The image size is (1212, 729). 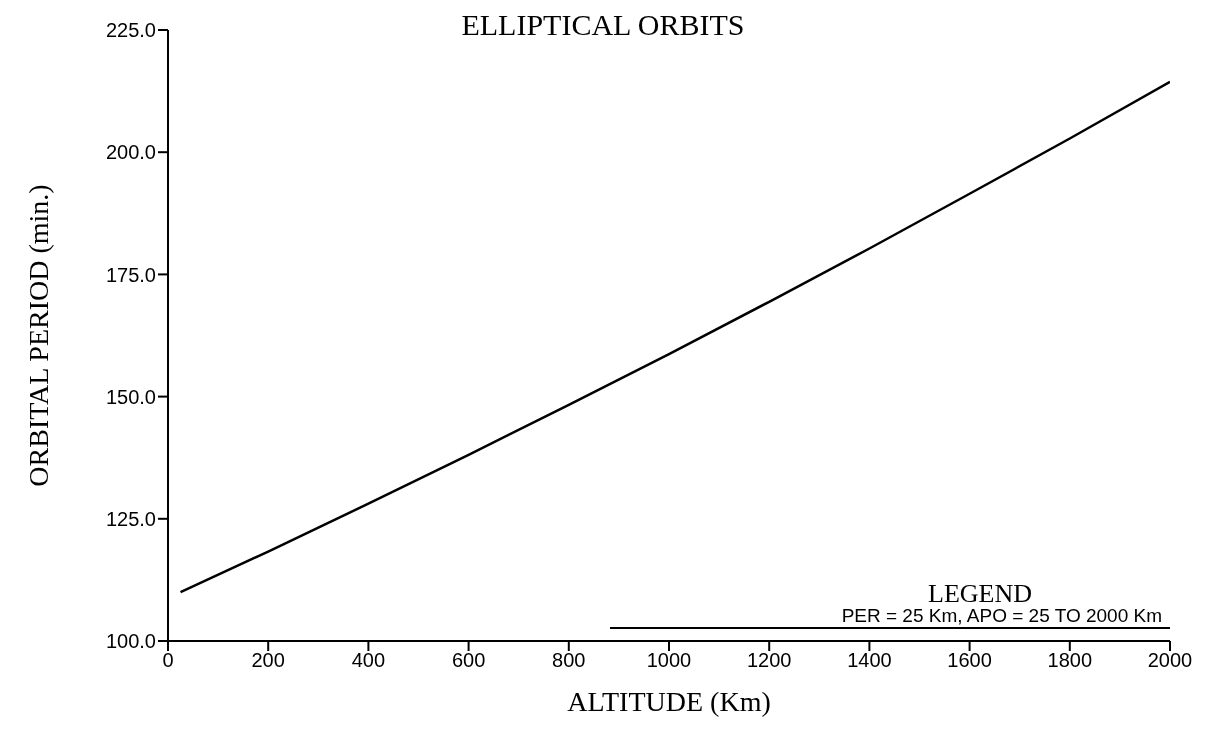 What do you see at coordinates (769, 660) in the screenshot?
I see `x-tick-label: 1200` at bounding box center [769, 660].